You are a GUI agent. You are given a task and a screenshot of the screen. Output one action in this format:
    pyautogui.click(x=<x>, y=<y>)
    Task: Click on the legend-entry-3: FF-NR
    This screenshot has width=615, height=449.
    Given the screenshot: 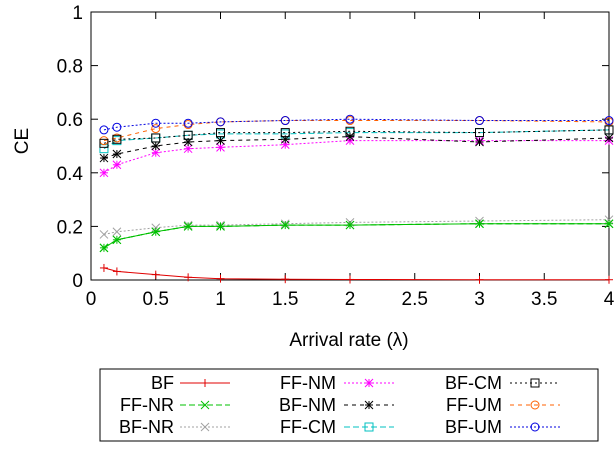 What is the action you would take?
    pyautogui.click(x=175, y=405)
    